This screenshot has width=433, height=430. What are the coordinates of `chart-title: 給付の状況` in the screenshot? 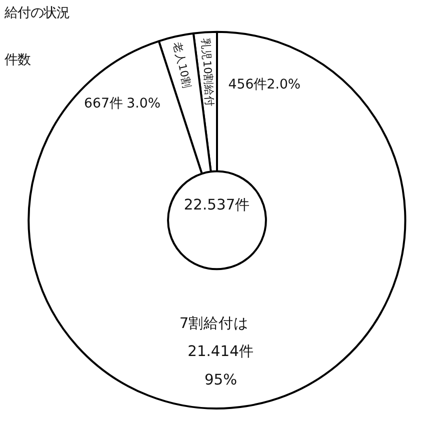 It's located at (36, 14).